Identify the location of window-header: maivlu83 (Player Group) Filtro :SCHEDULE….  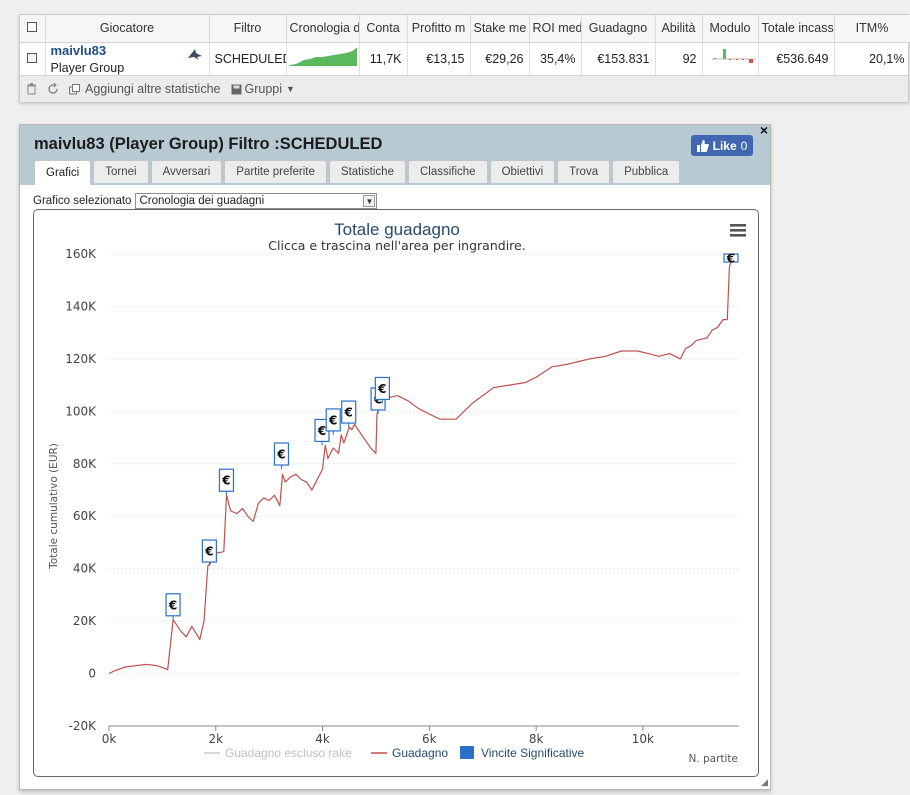
(395, 153).